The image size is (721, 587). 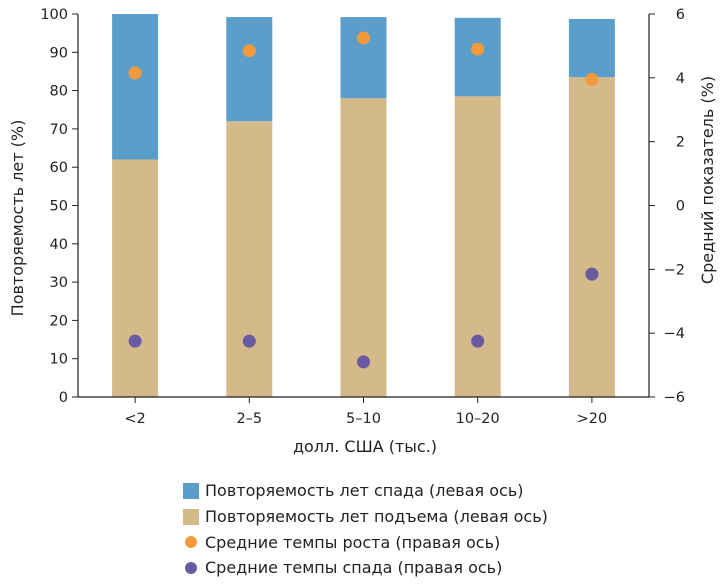 I want to click on x-tick-label: 5–10, so click(x=363, y=419).